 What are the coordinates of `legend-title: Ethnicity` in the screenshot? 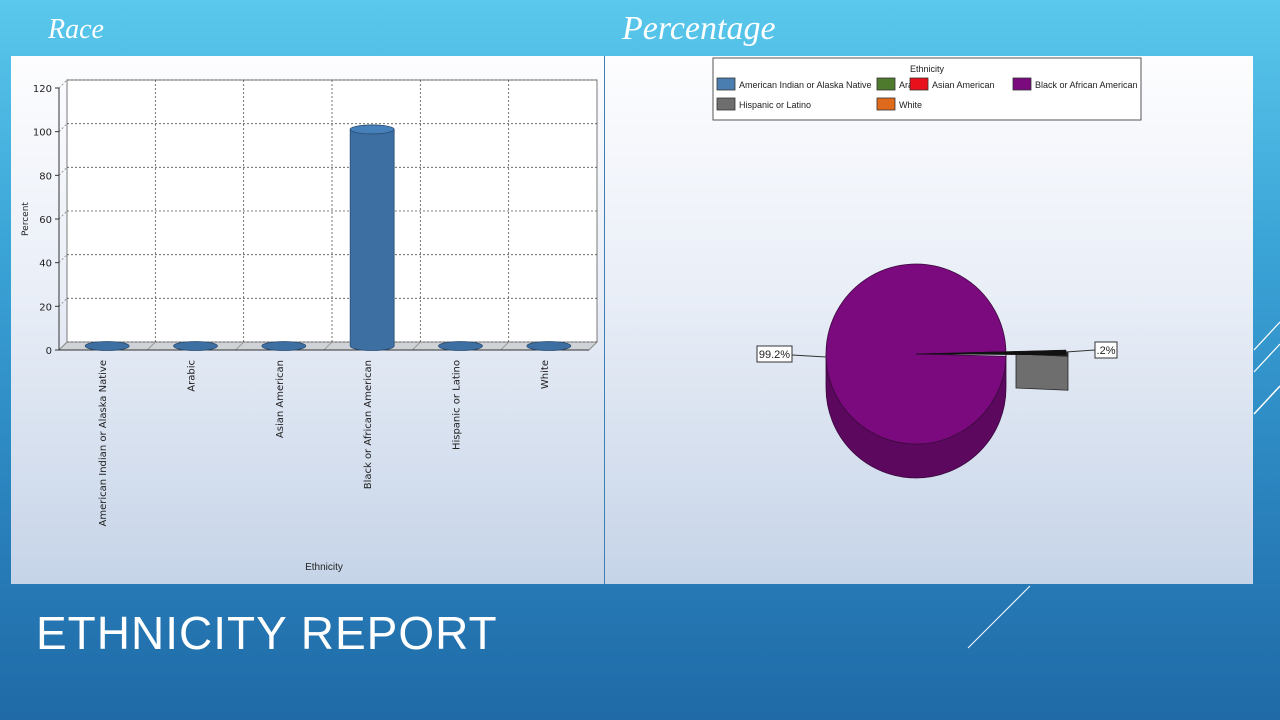 It's located at (927, 69).